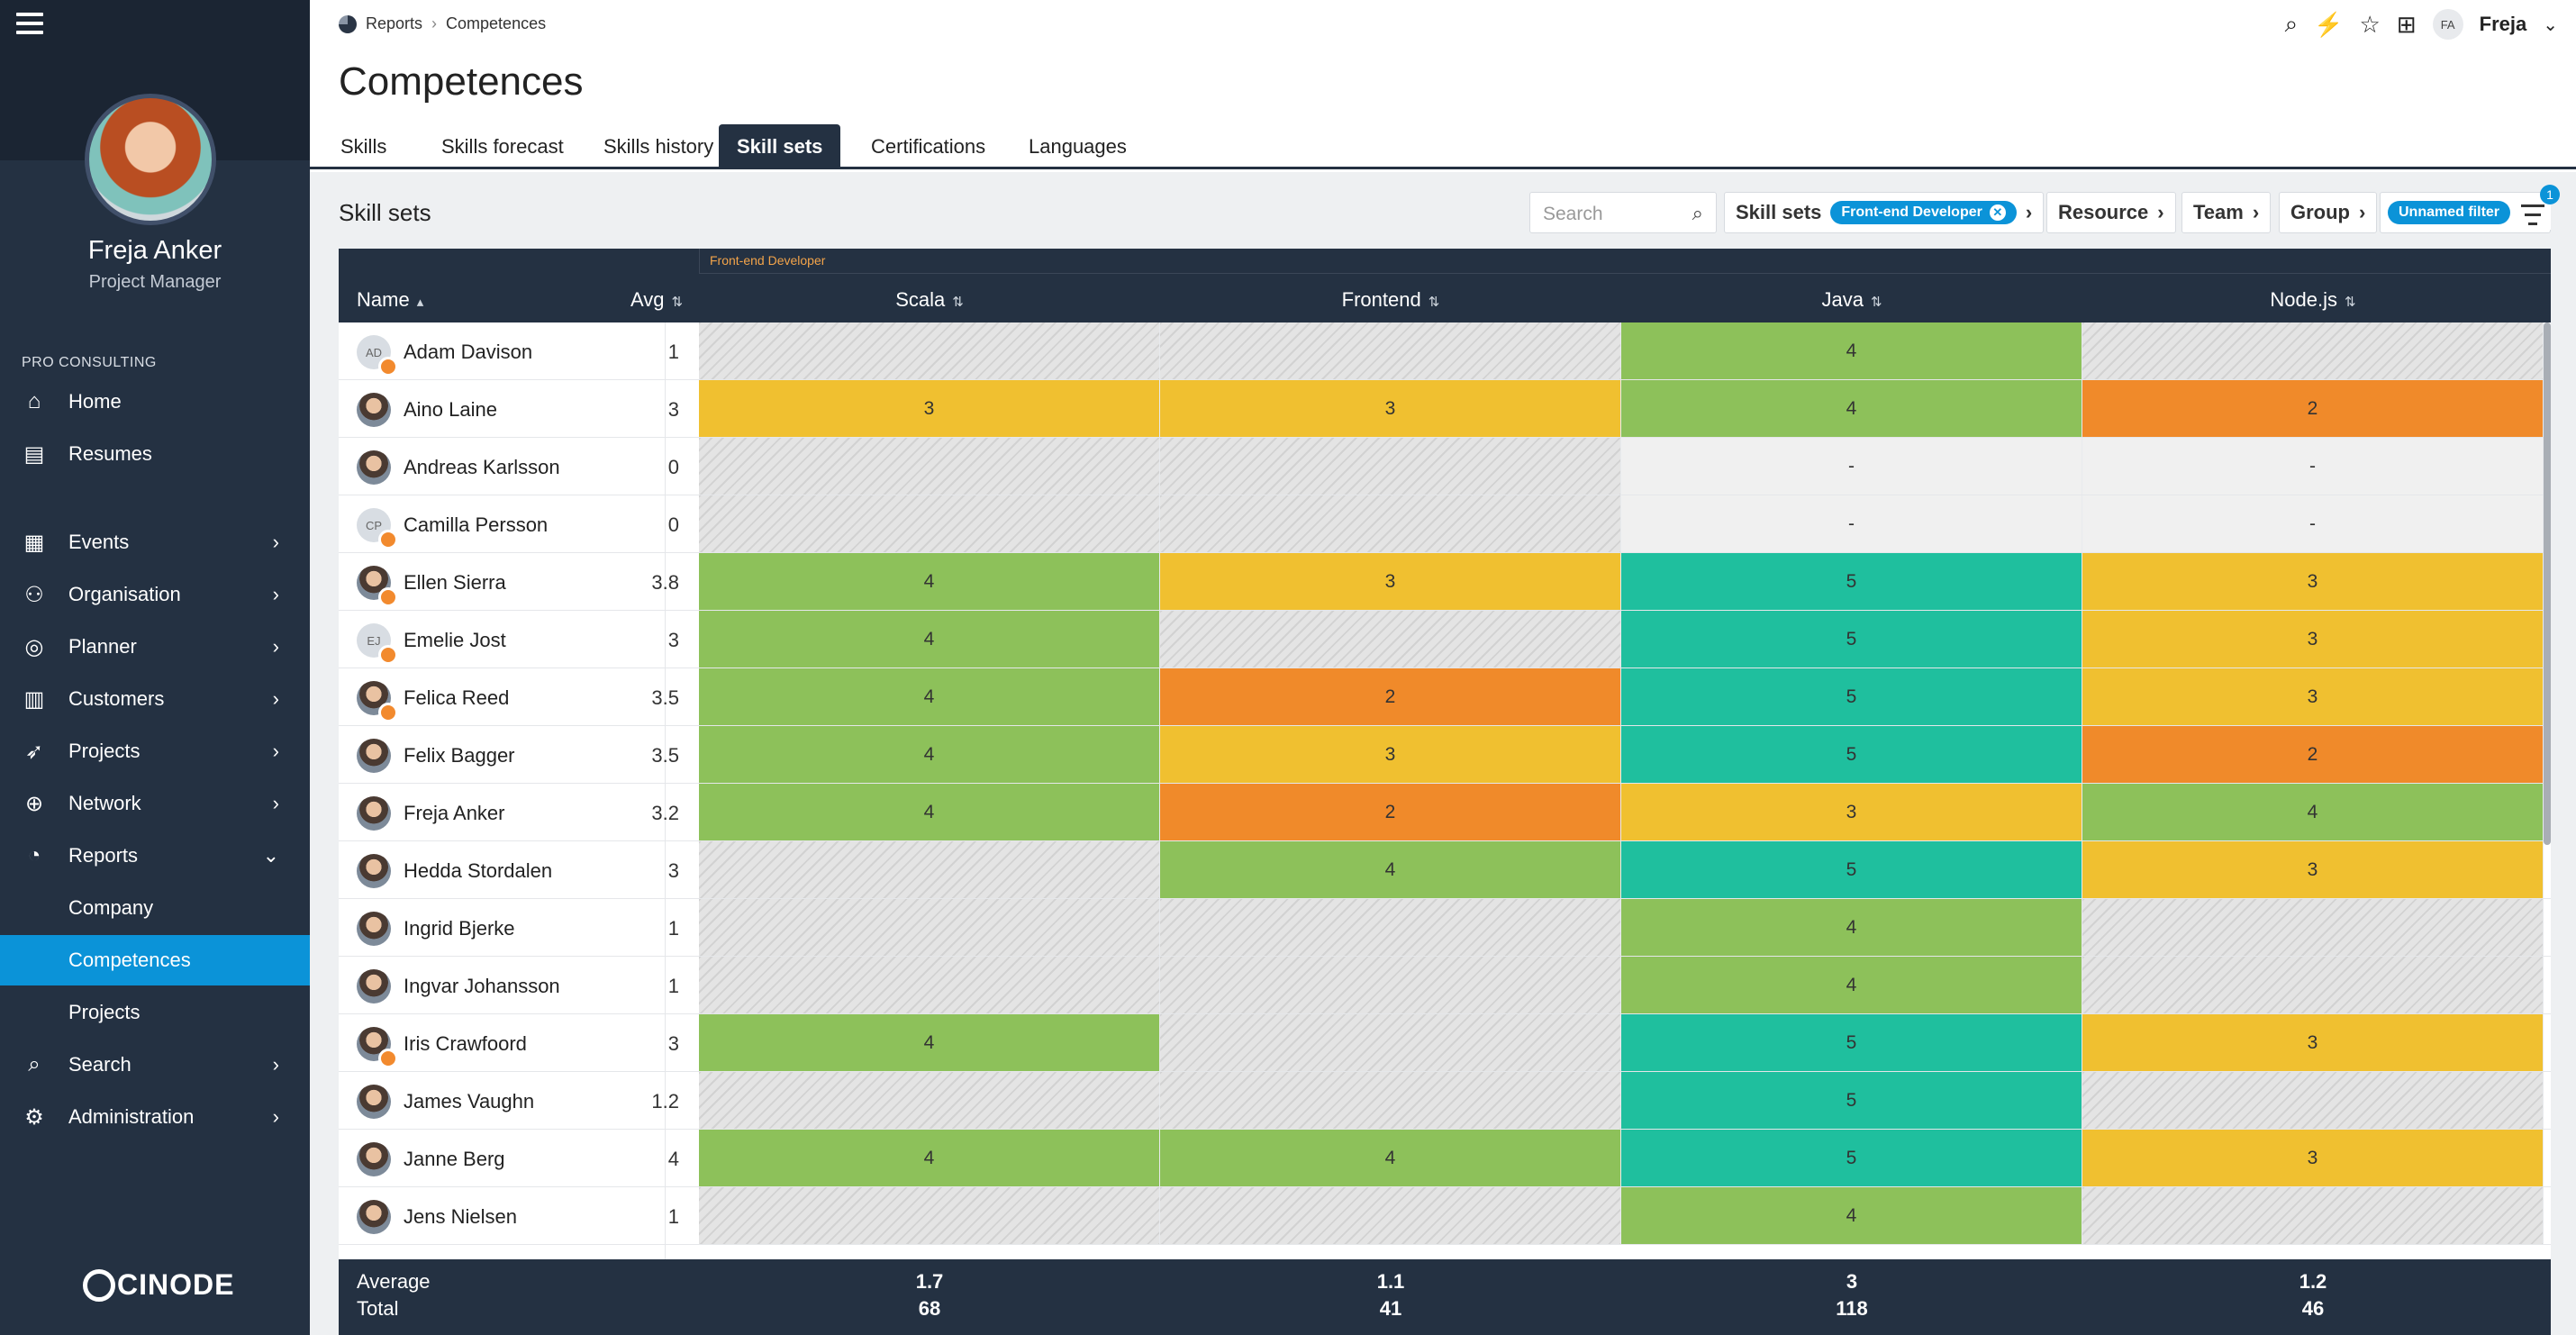 Image resolution: width=2576 pixels, height=1335 pixels. Describe the element at coordinates (2313, 299) in the screenshot. I see `column-header-nodejs: Node.js ⇅` at that location.